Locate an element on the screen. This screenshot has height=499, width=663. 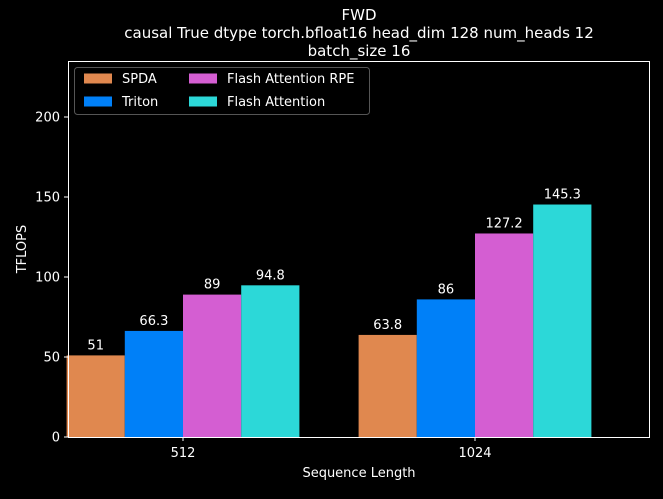
bar-label-flash-attention-512: 94.8 is located at coordinates (270, 275).